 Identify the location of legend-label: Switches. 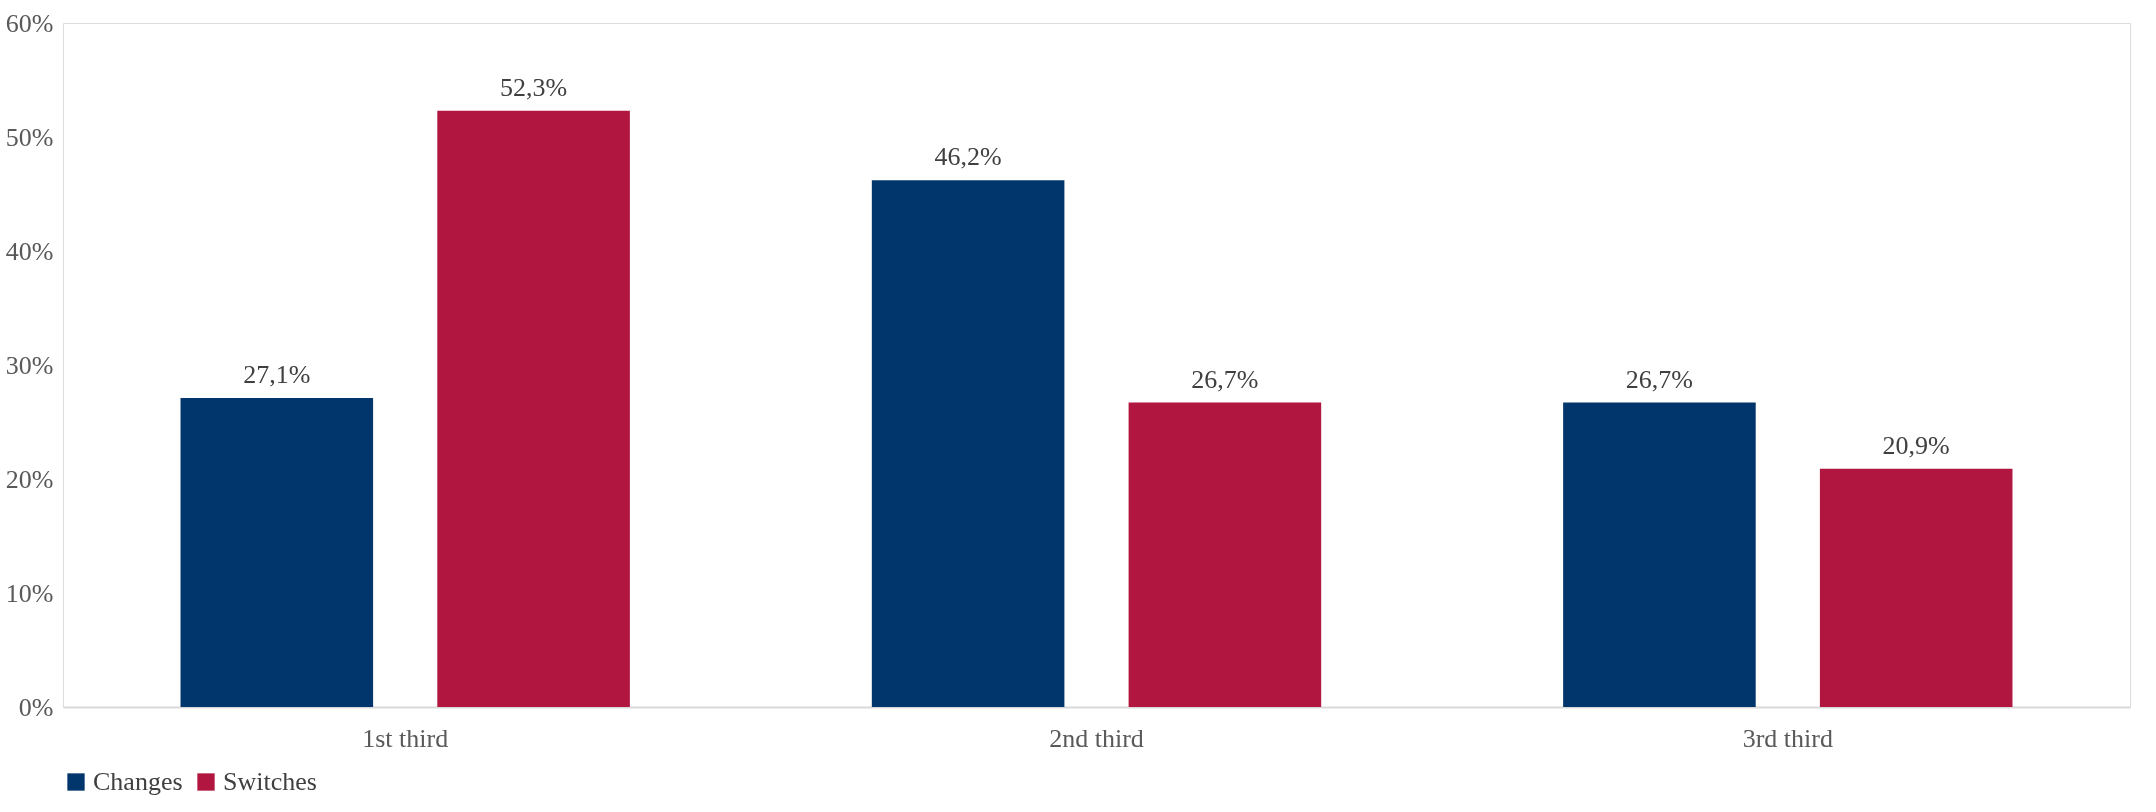
(270, 781).